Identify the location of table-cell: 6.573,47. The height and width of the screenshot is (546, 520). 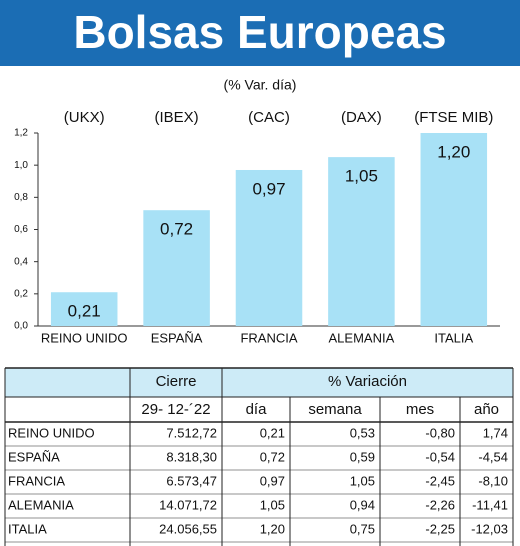
(191, 480).